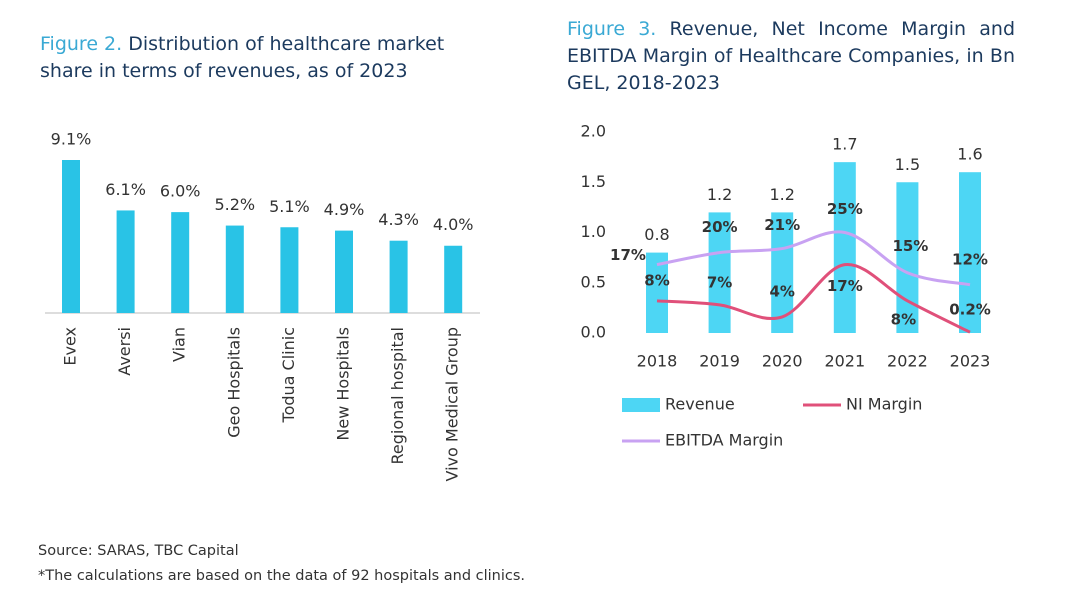 The width and height of the screenshot is (1072, 595). What do you see at coordinates (657, 361) in the screenshot?
I see `x-tick-label: 2018` at bounding box center [657, 361].